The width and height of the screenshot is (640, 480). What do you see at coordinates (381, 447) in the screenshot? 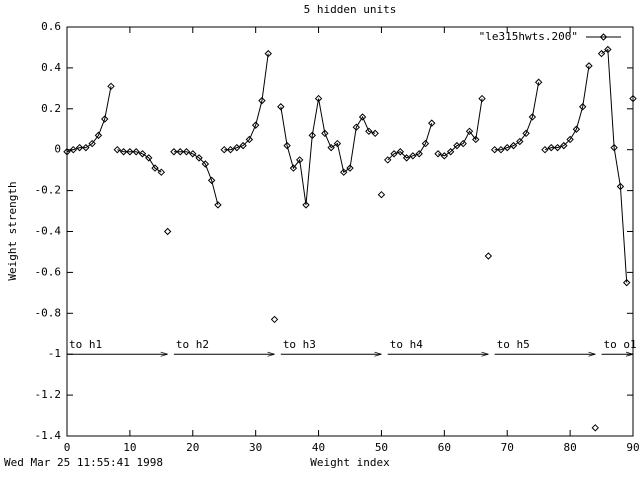
I see `x-tick-label: 50` at bounding box center [381, 447].